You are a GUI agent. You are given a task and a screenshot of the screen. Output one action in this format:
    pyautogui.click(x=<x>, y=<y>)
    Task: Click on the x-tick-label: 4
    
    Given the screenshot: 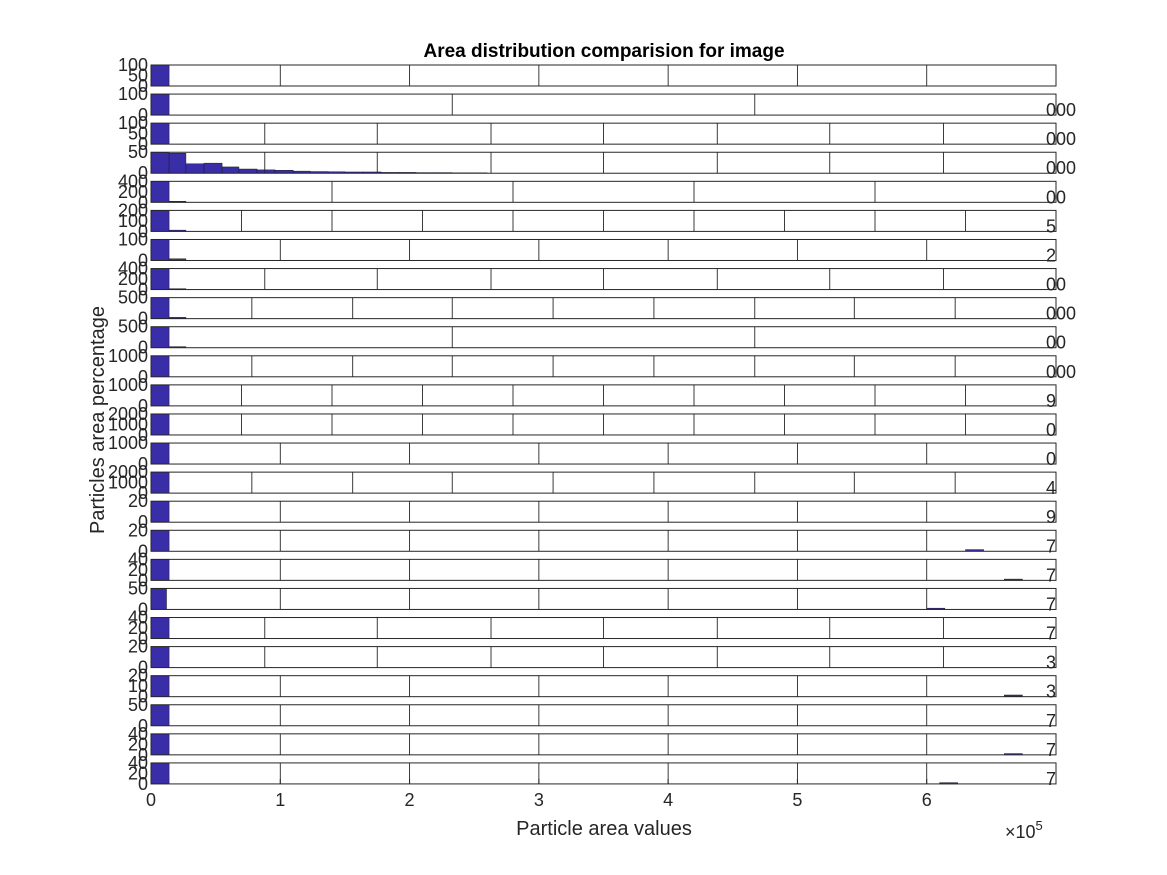 What is the action you would take?
    pyautogui.click(x=668, y=800)
    